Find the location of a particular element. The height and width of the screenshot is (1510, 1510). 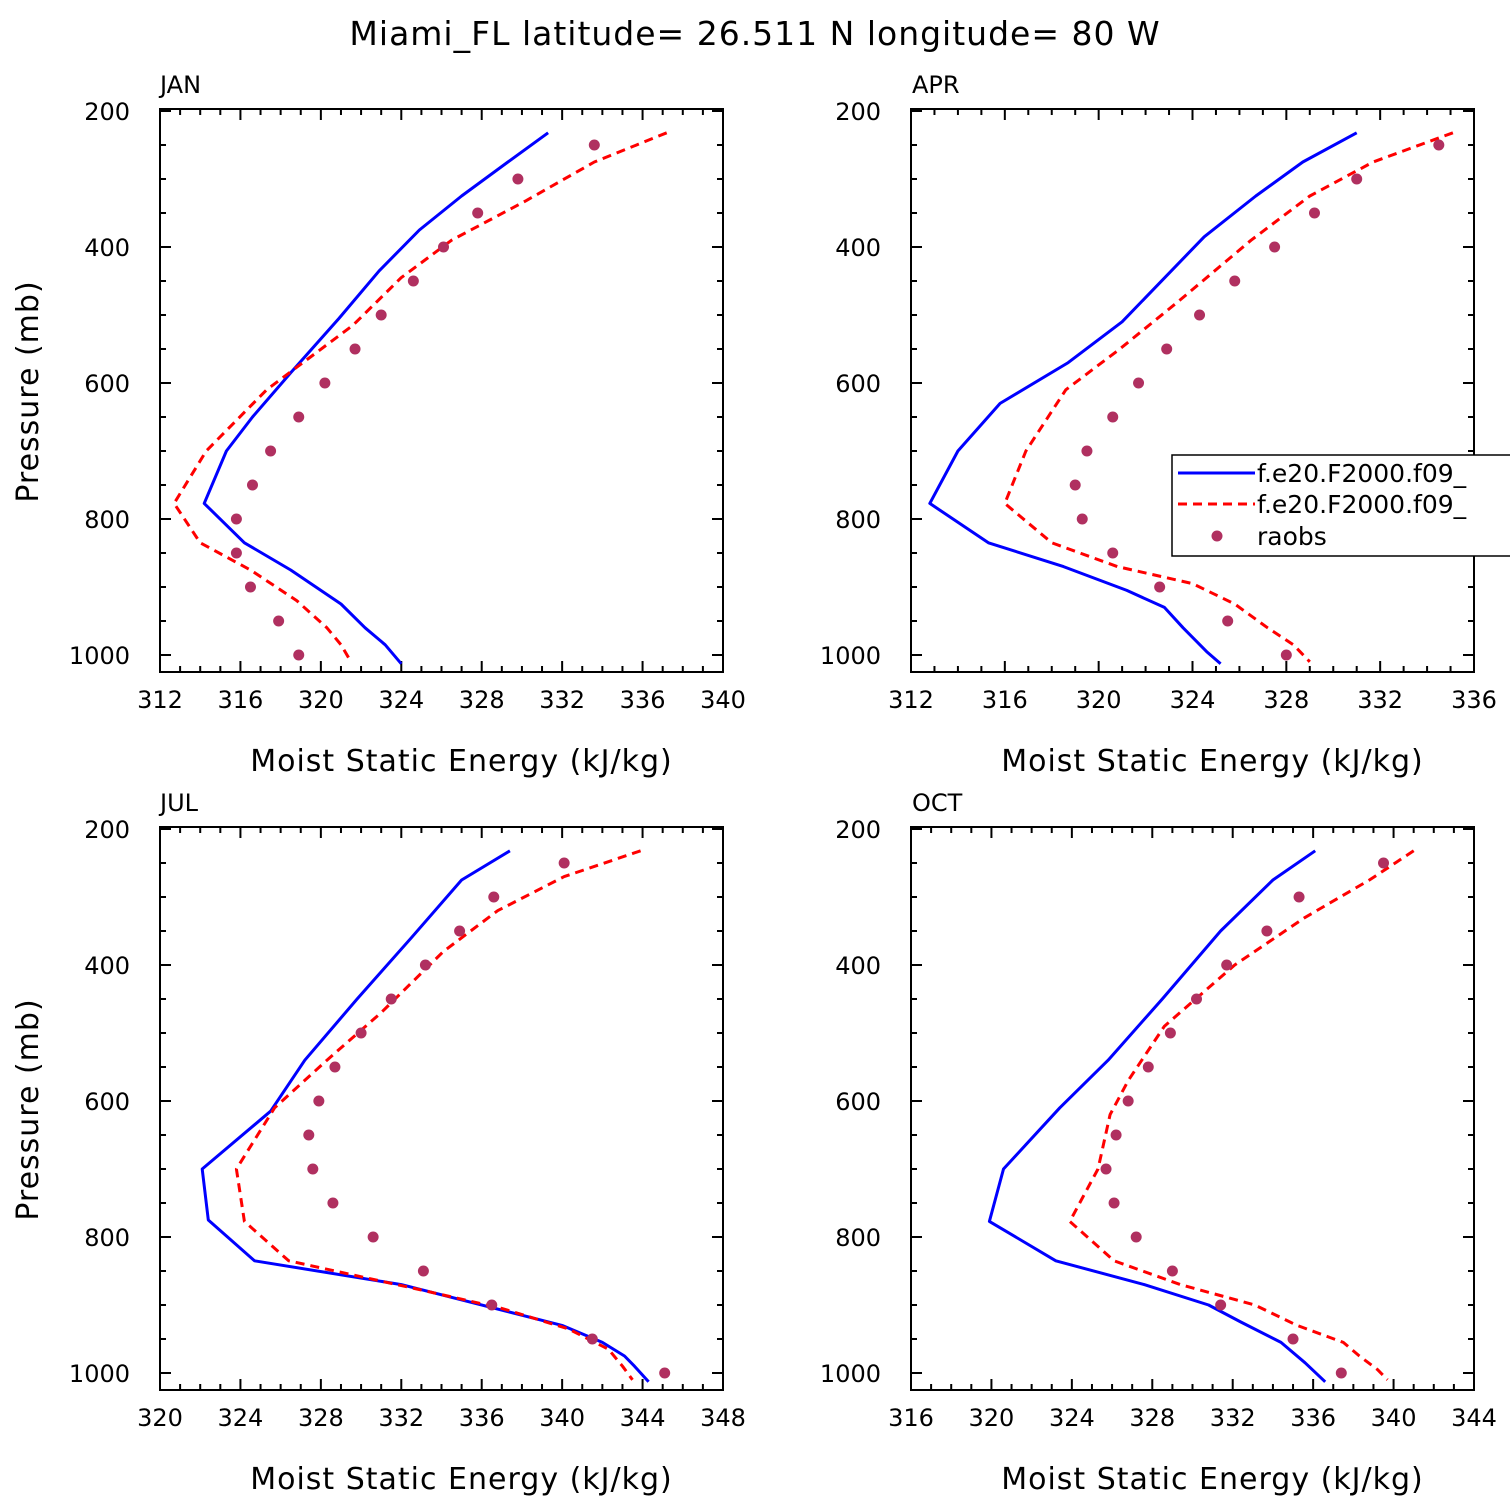

panel-title-jan: JAN is located at coordinates (179, 85).